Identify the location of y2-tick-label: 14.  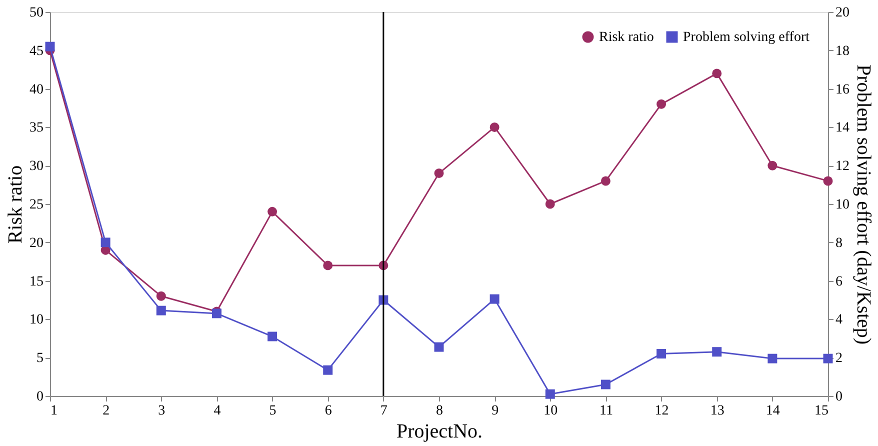
(843, 128).